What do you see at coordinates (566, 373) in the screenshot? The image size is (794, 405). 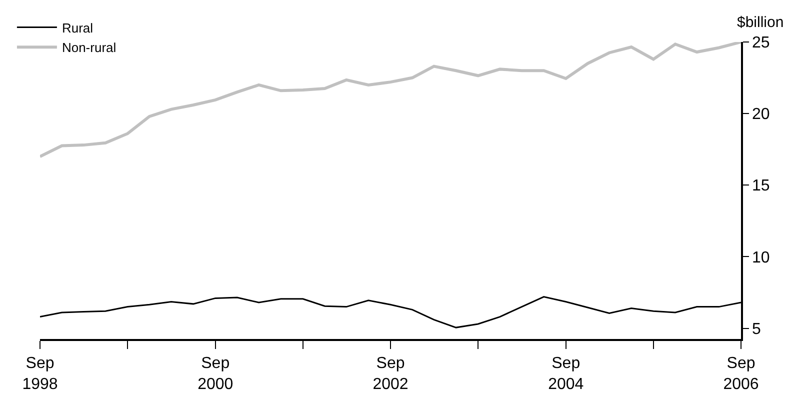 I see `x-tick-label: Sep 2004` at bounding box center [566, 373].